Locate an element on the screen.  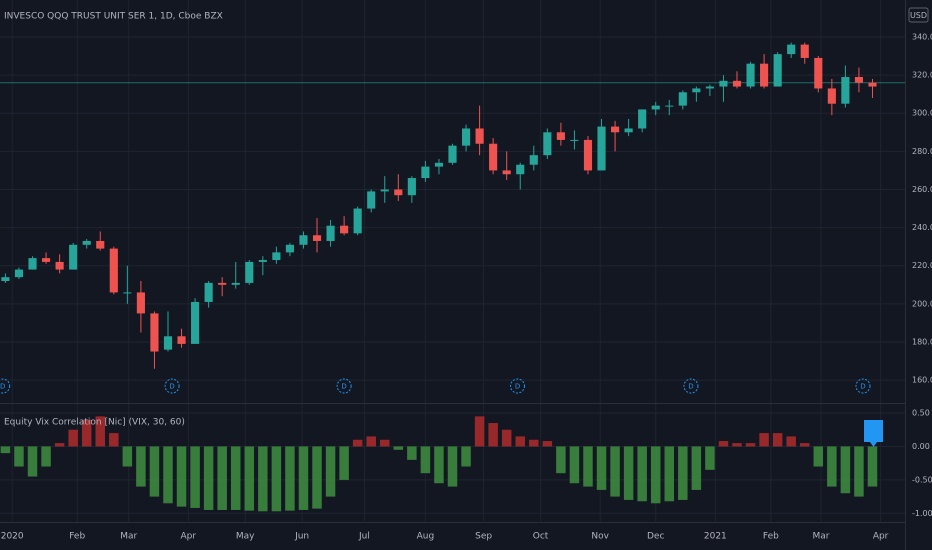
currency-label: USD is located at coordinates (918, 15).